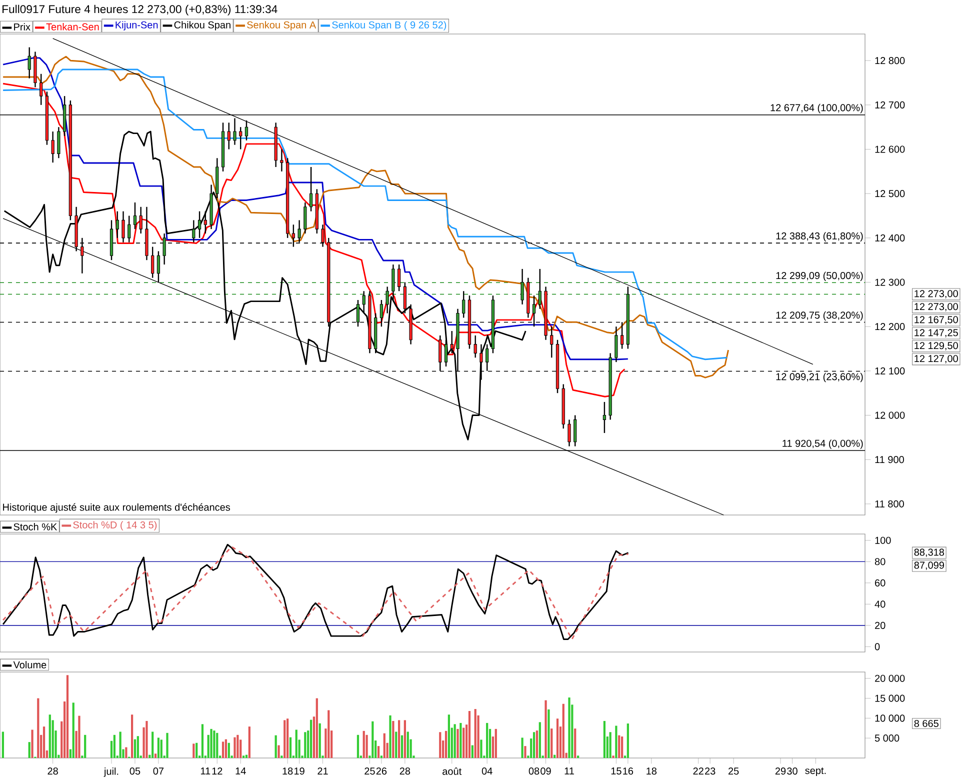  I want to click on y-tick-label: 0, so click(877, 646).